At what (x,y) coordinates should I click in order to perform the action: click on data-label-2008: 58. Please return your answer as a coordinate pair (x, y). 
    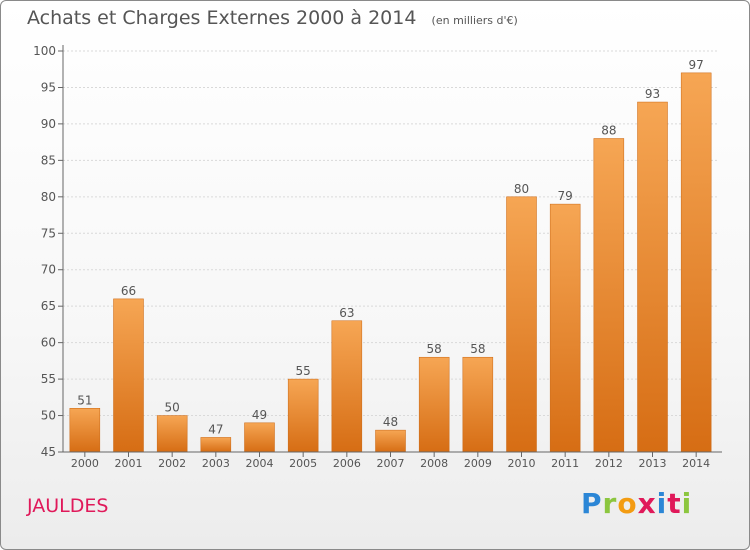
    Looking at the image, I should click on (434, 349).